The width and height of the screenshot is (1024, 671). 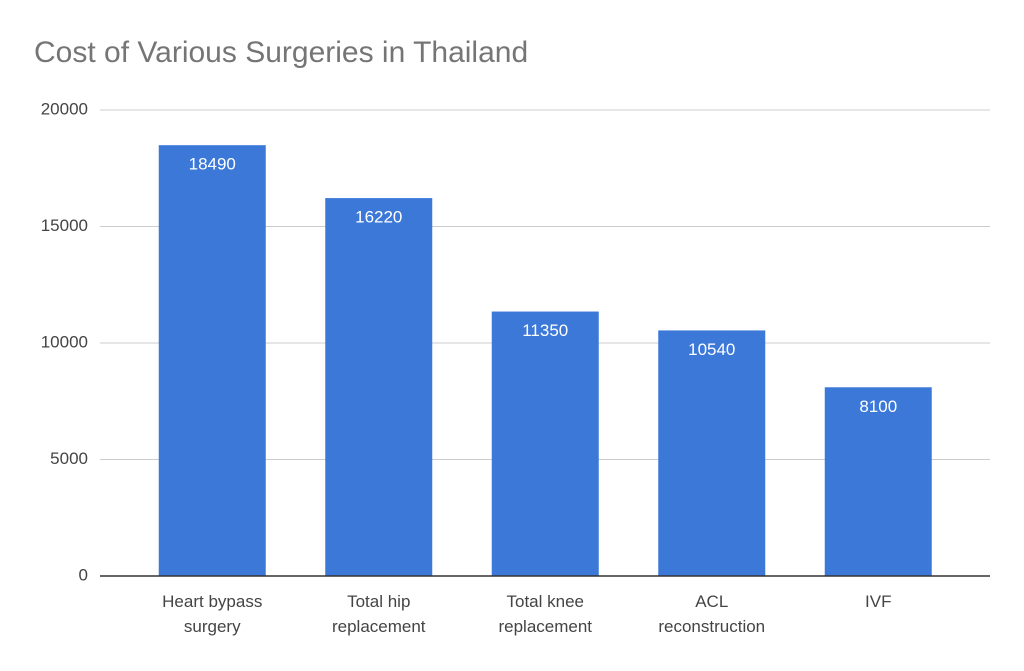 What do you see at coordinates (712, 614) in the screenshot?
I see `x-tick-label: ACL reconstruction` at bounding box center [712, 614].